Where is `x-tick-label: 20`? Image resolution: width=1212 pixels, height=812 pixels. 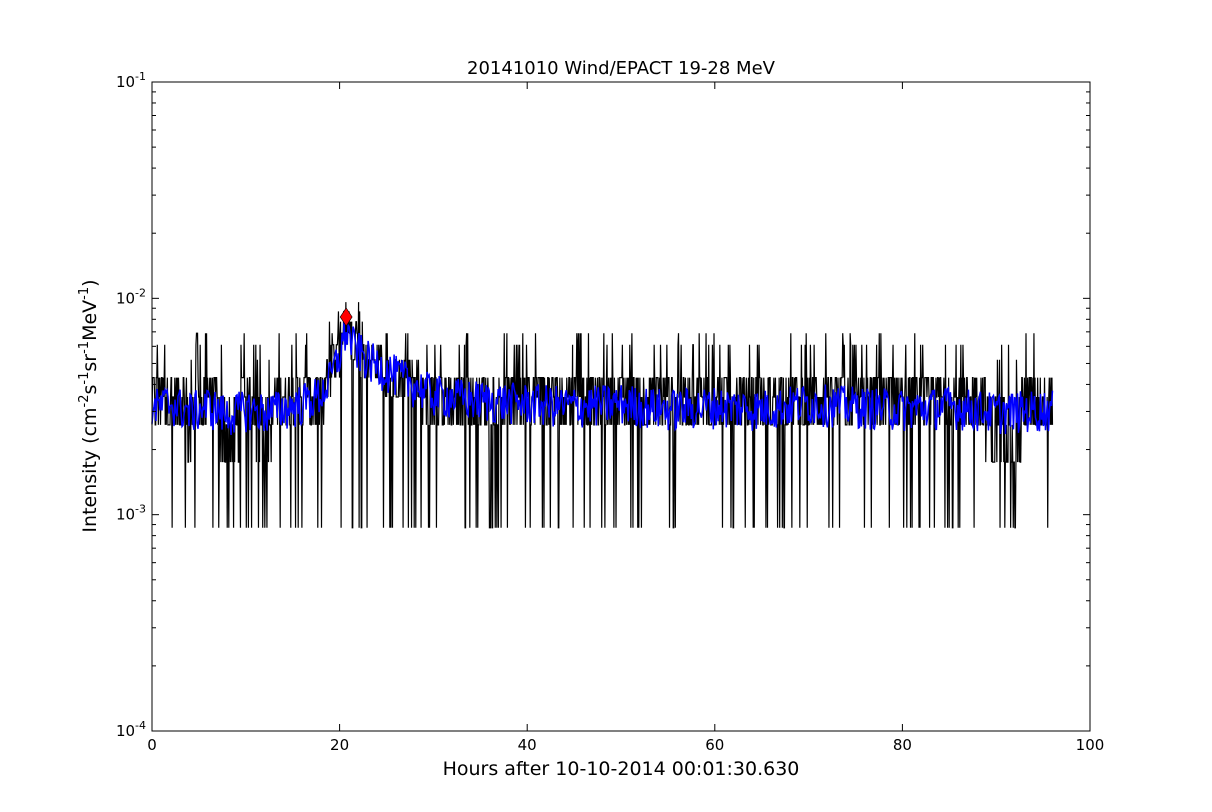 x-tick-label: 20 is located at coordinates (339, 745).